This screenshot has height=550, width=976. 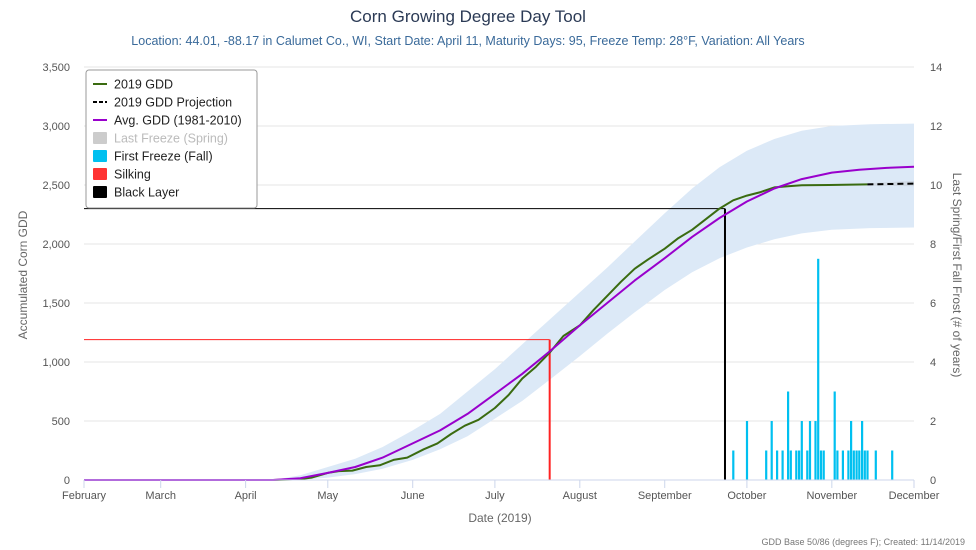 I want to click on x-tick-label: April, so click(x=246, y=496).